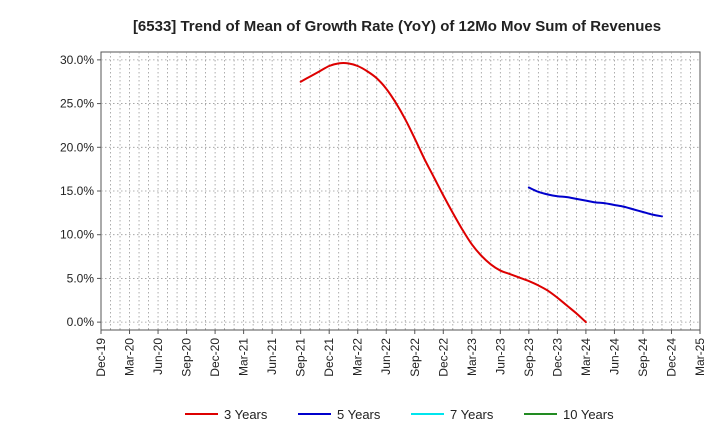 This screenshot has width=720, height=440. I want to click on x-tick-label: Dec-24, so click(671, 357).